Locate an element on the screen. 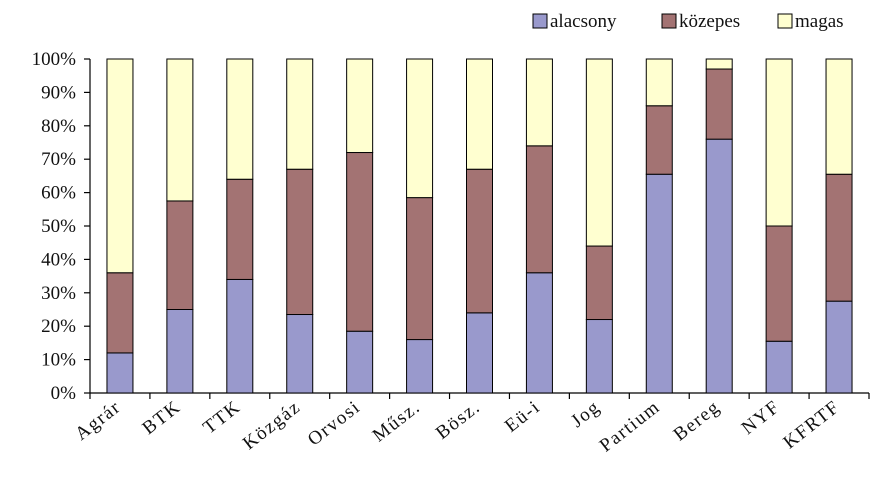 This screenshot has width=876, height=485. x-tick-label: NYF is located at coordinates (761, 417).